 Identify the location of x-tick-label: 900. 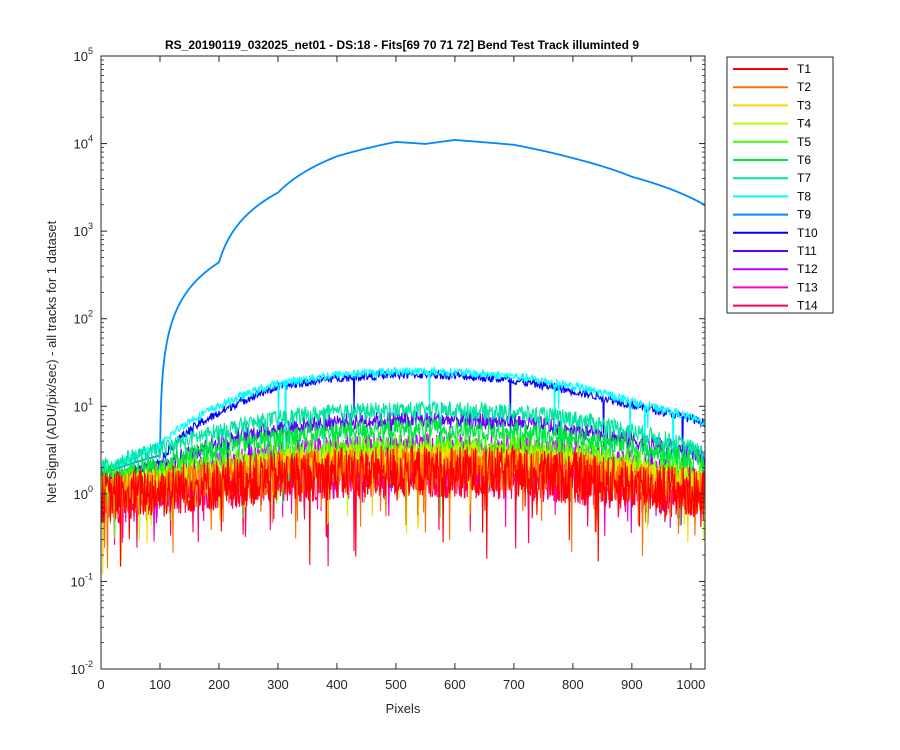
(632, 684).